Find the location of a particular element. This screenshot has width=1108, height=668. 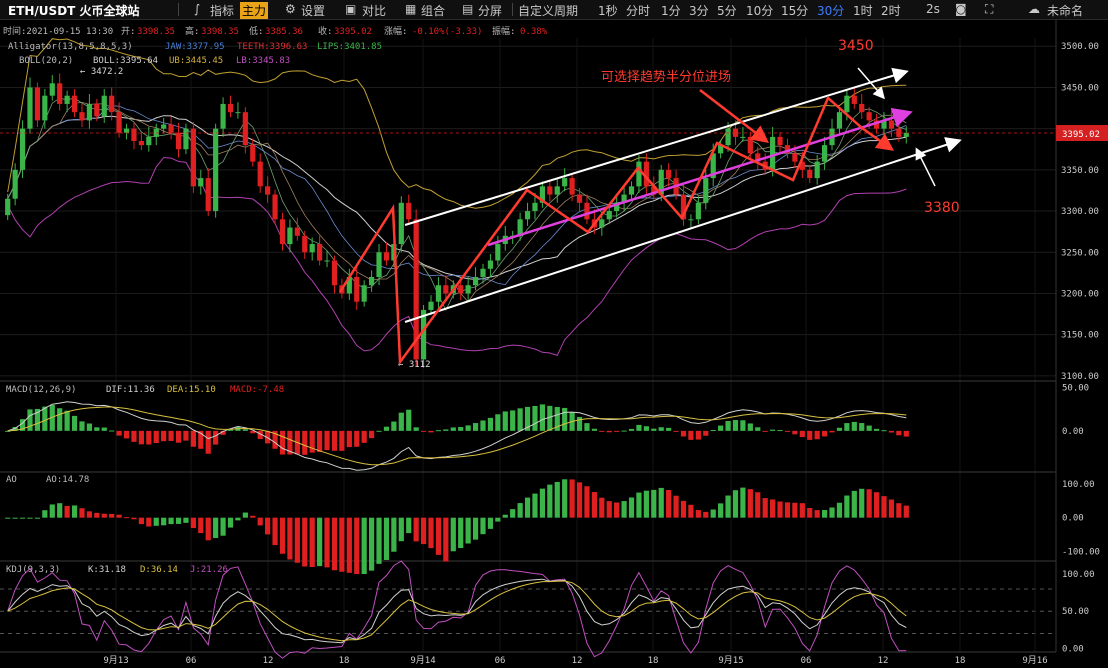

jaw-legend: JAW:3377.95 is located at coordinates (195, 47).